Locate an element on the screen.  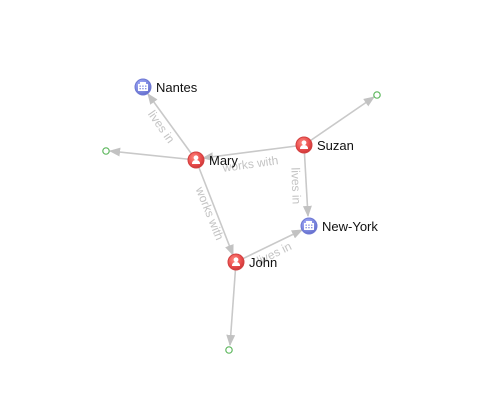
node-label-suzan: Suzan is located at coordinates (335, 145).